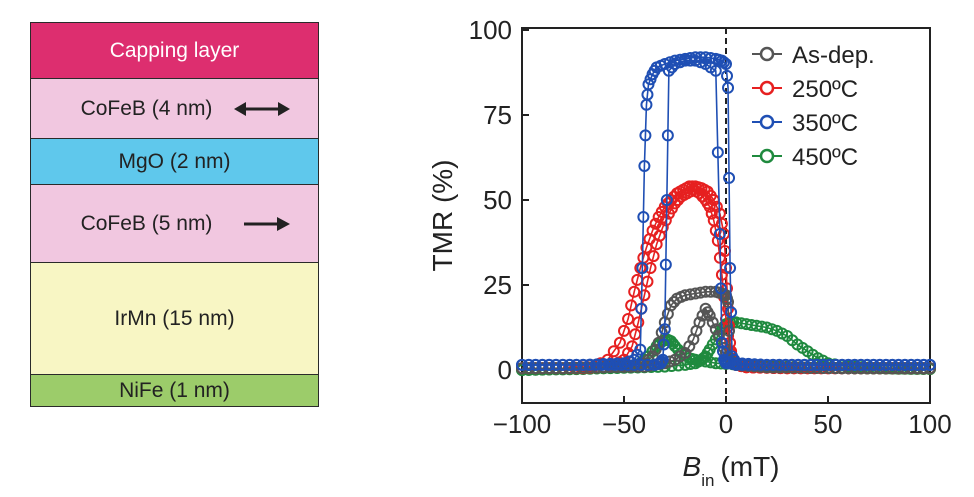 The image size is (974, 497). I want to click on y-tick-label: 0, so click(505, 370).